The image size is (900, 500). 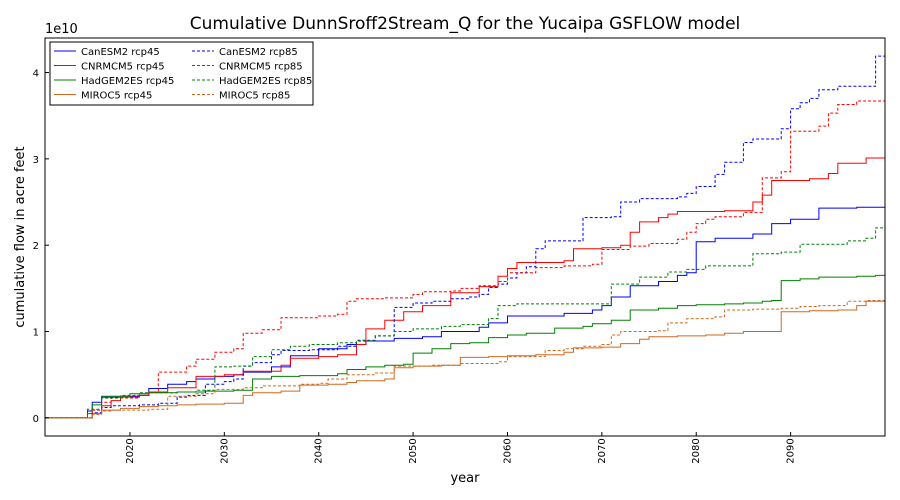 I want to click on x-tick-label: 2060, so click(x=507, y=450).